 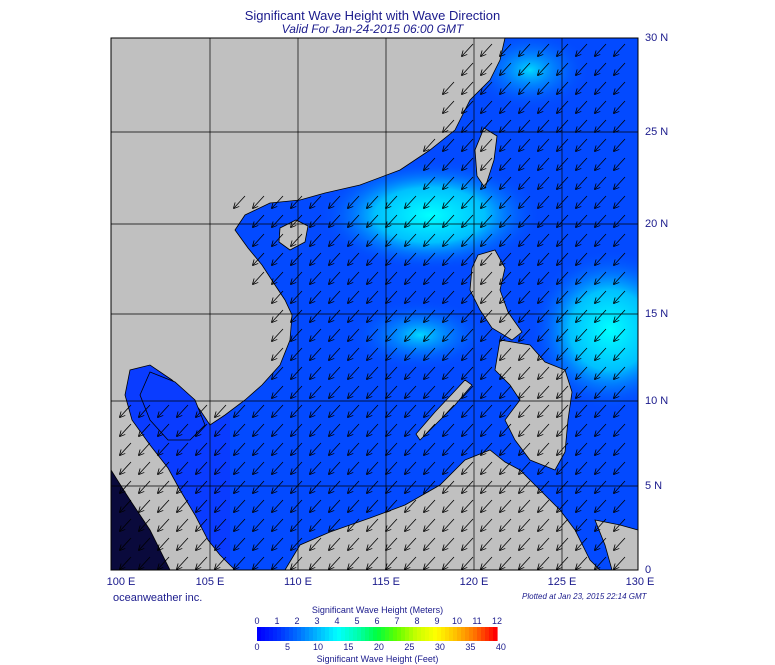 I want to click on colorbar-meter-label: 7, so click(x=397, y=621).